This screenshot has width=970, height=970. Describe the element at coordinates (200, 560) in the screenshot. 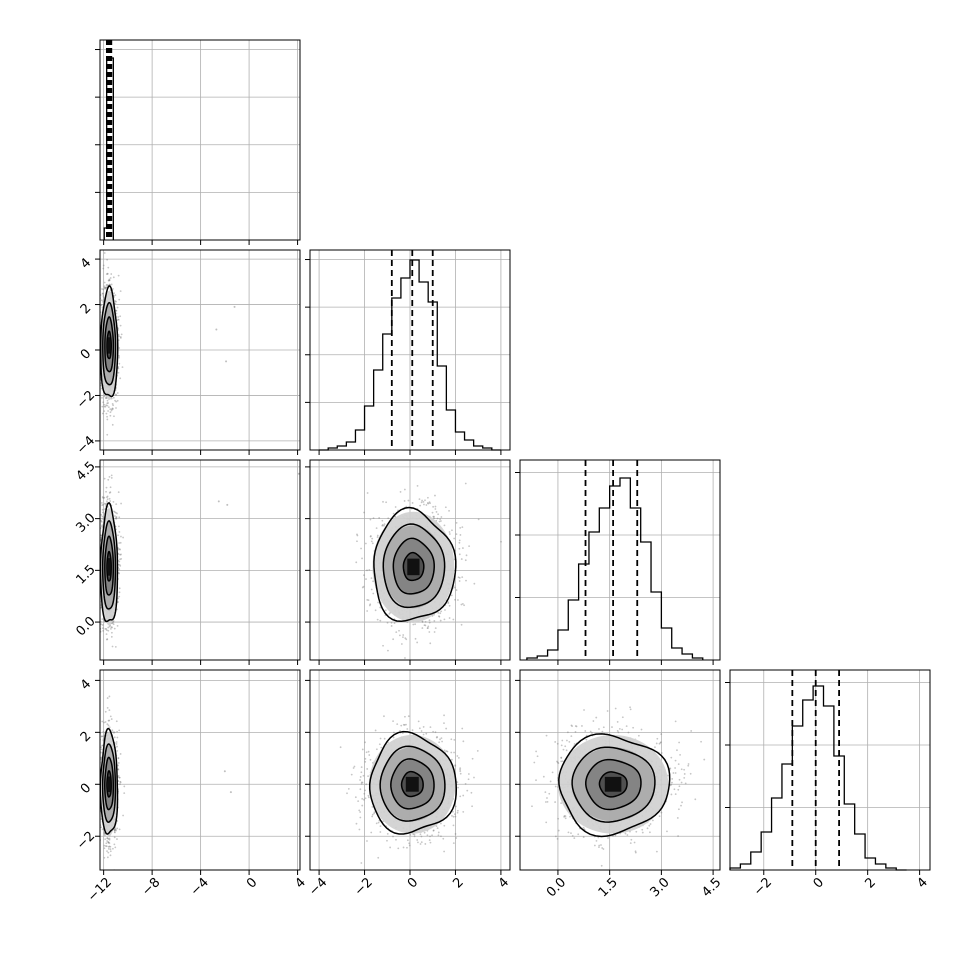

I see `panel-frame` at that location.